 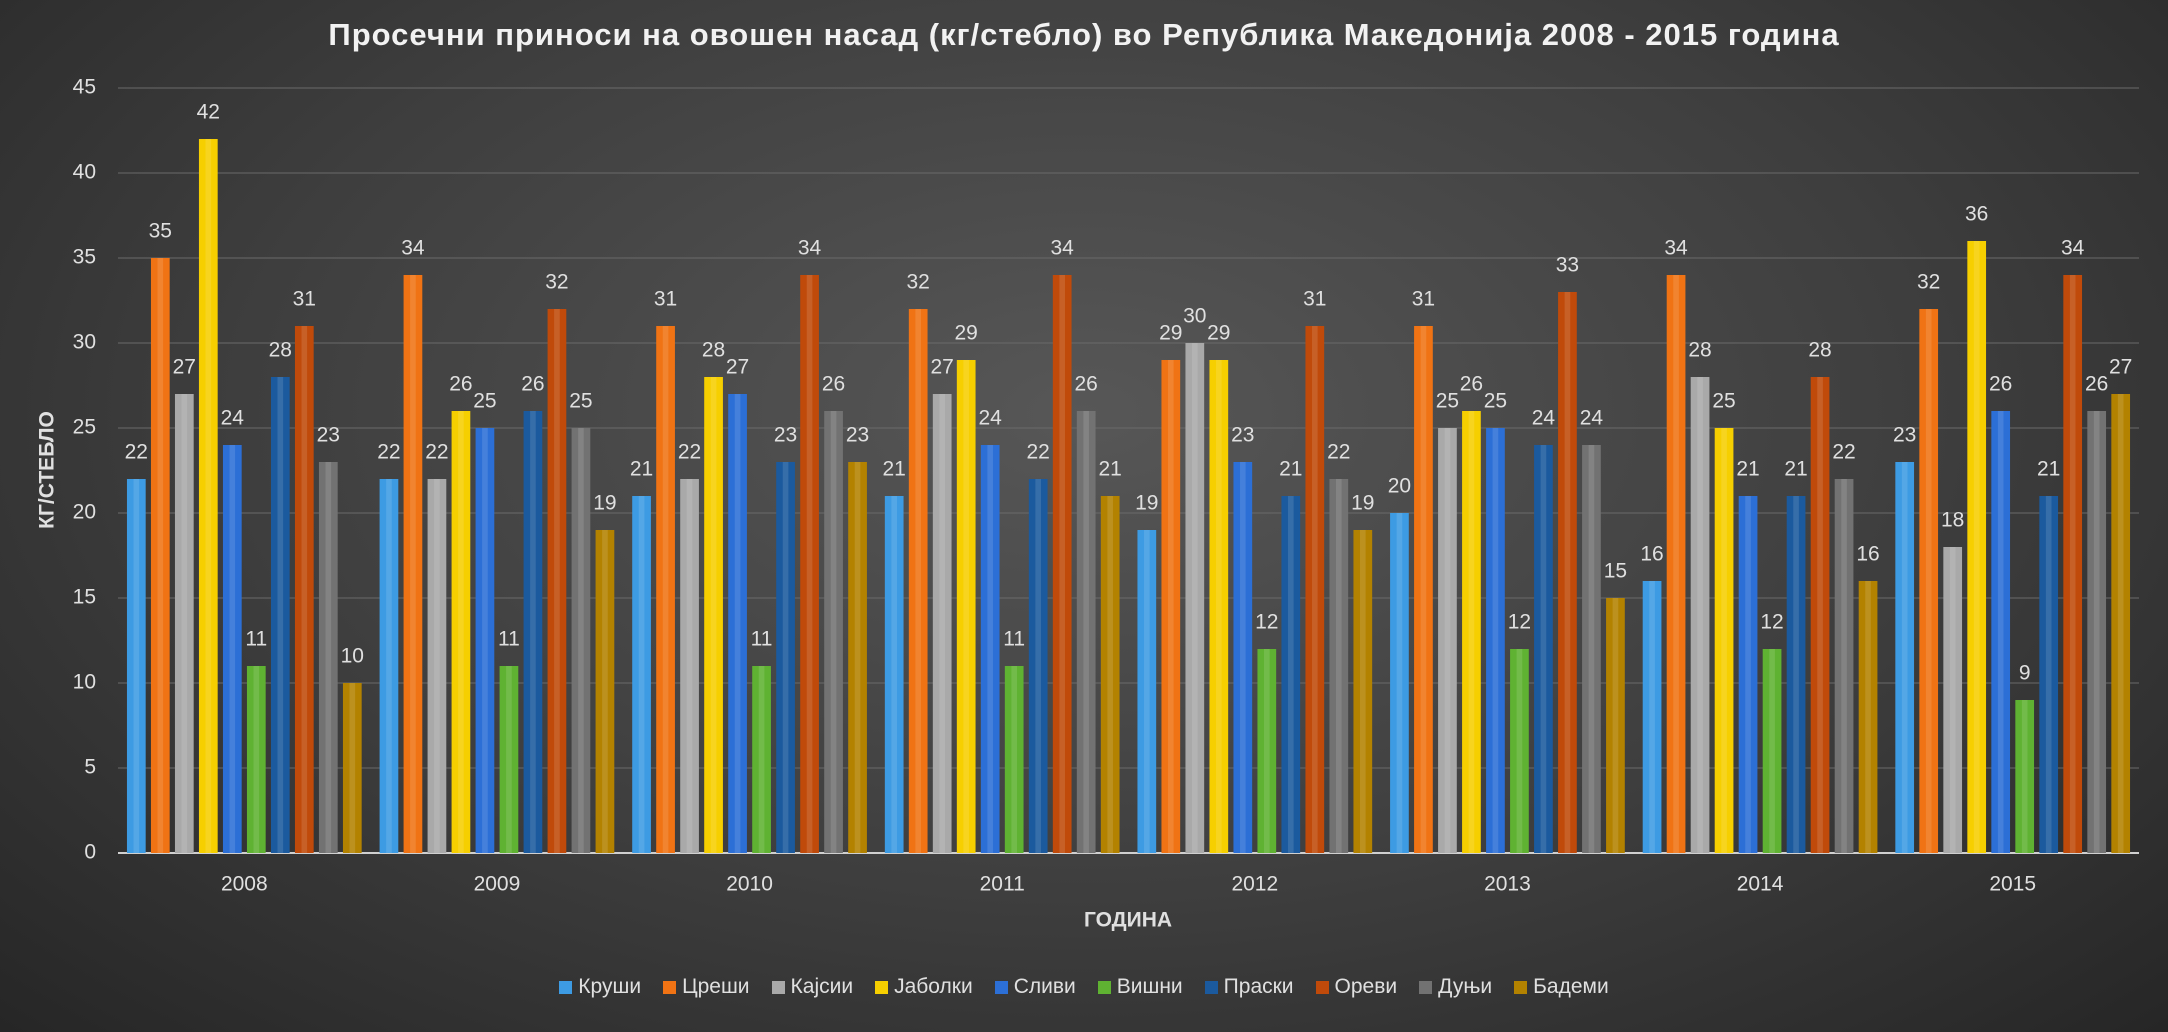 What do you see at coordinates (1952, 520) in the screenshot?
I see `data-label: 18` at bounding box center [1952, 520].